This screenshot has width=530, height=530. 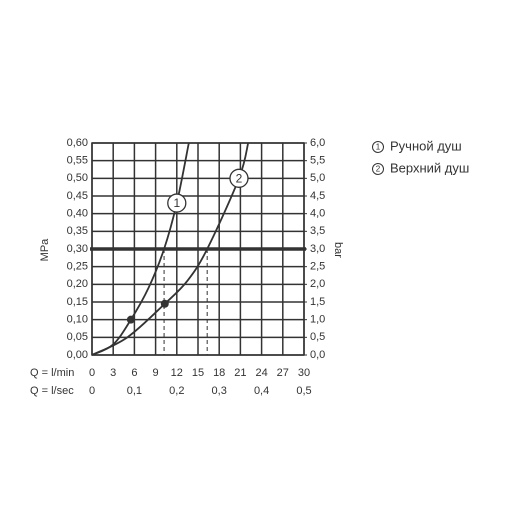 What do you see at coordinates (52, 373) in the screenshot?
I see `x-axis-title: Q = l/min` at bounding box center [52, 373].